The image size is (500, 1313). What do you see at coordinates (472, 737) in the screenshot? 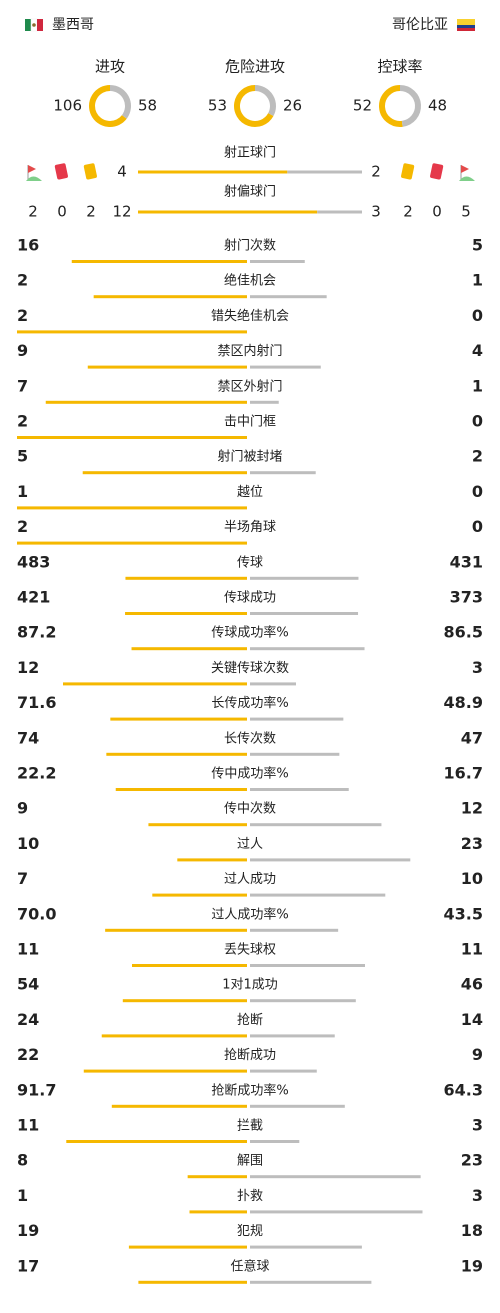
I see `away-value: 47` at bounding box center [472, 737].